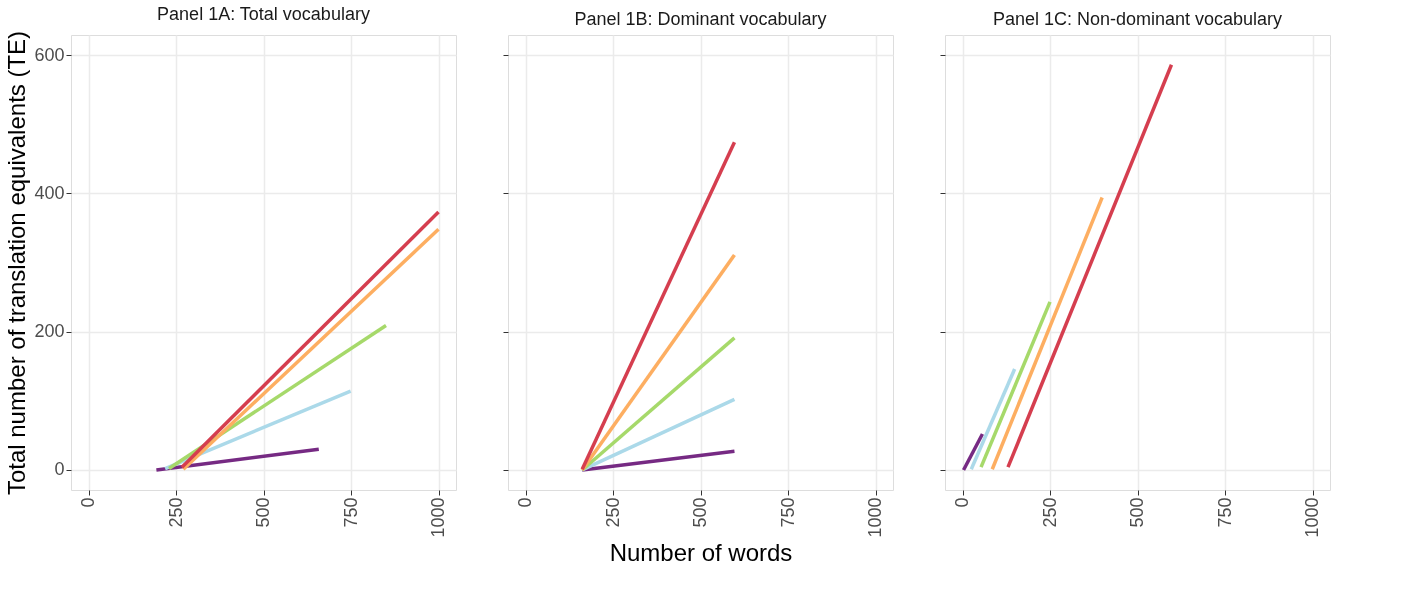  I want to click on y-axis-title: Total number of translation equivalents (TE), so click(17, 263).